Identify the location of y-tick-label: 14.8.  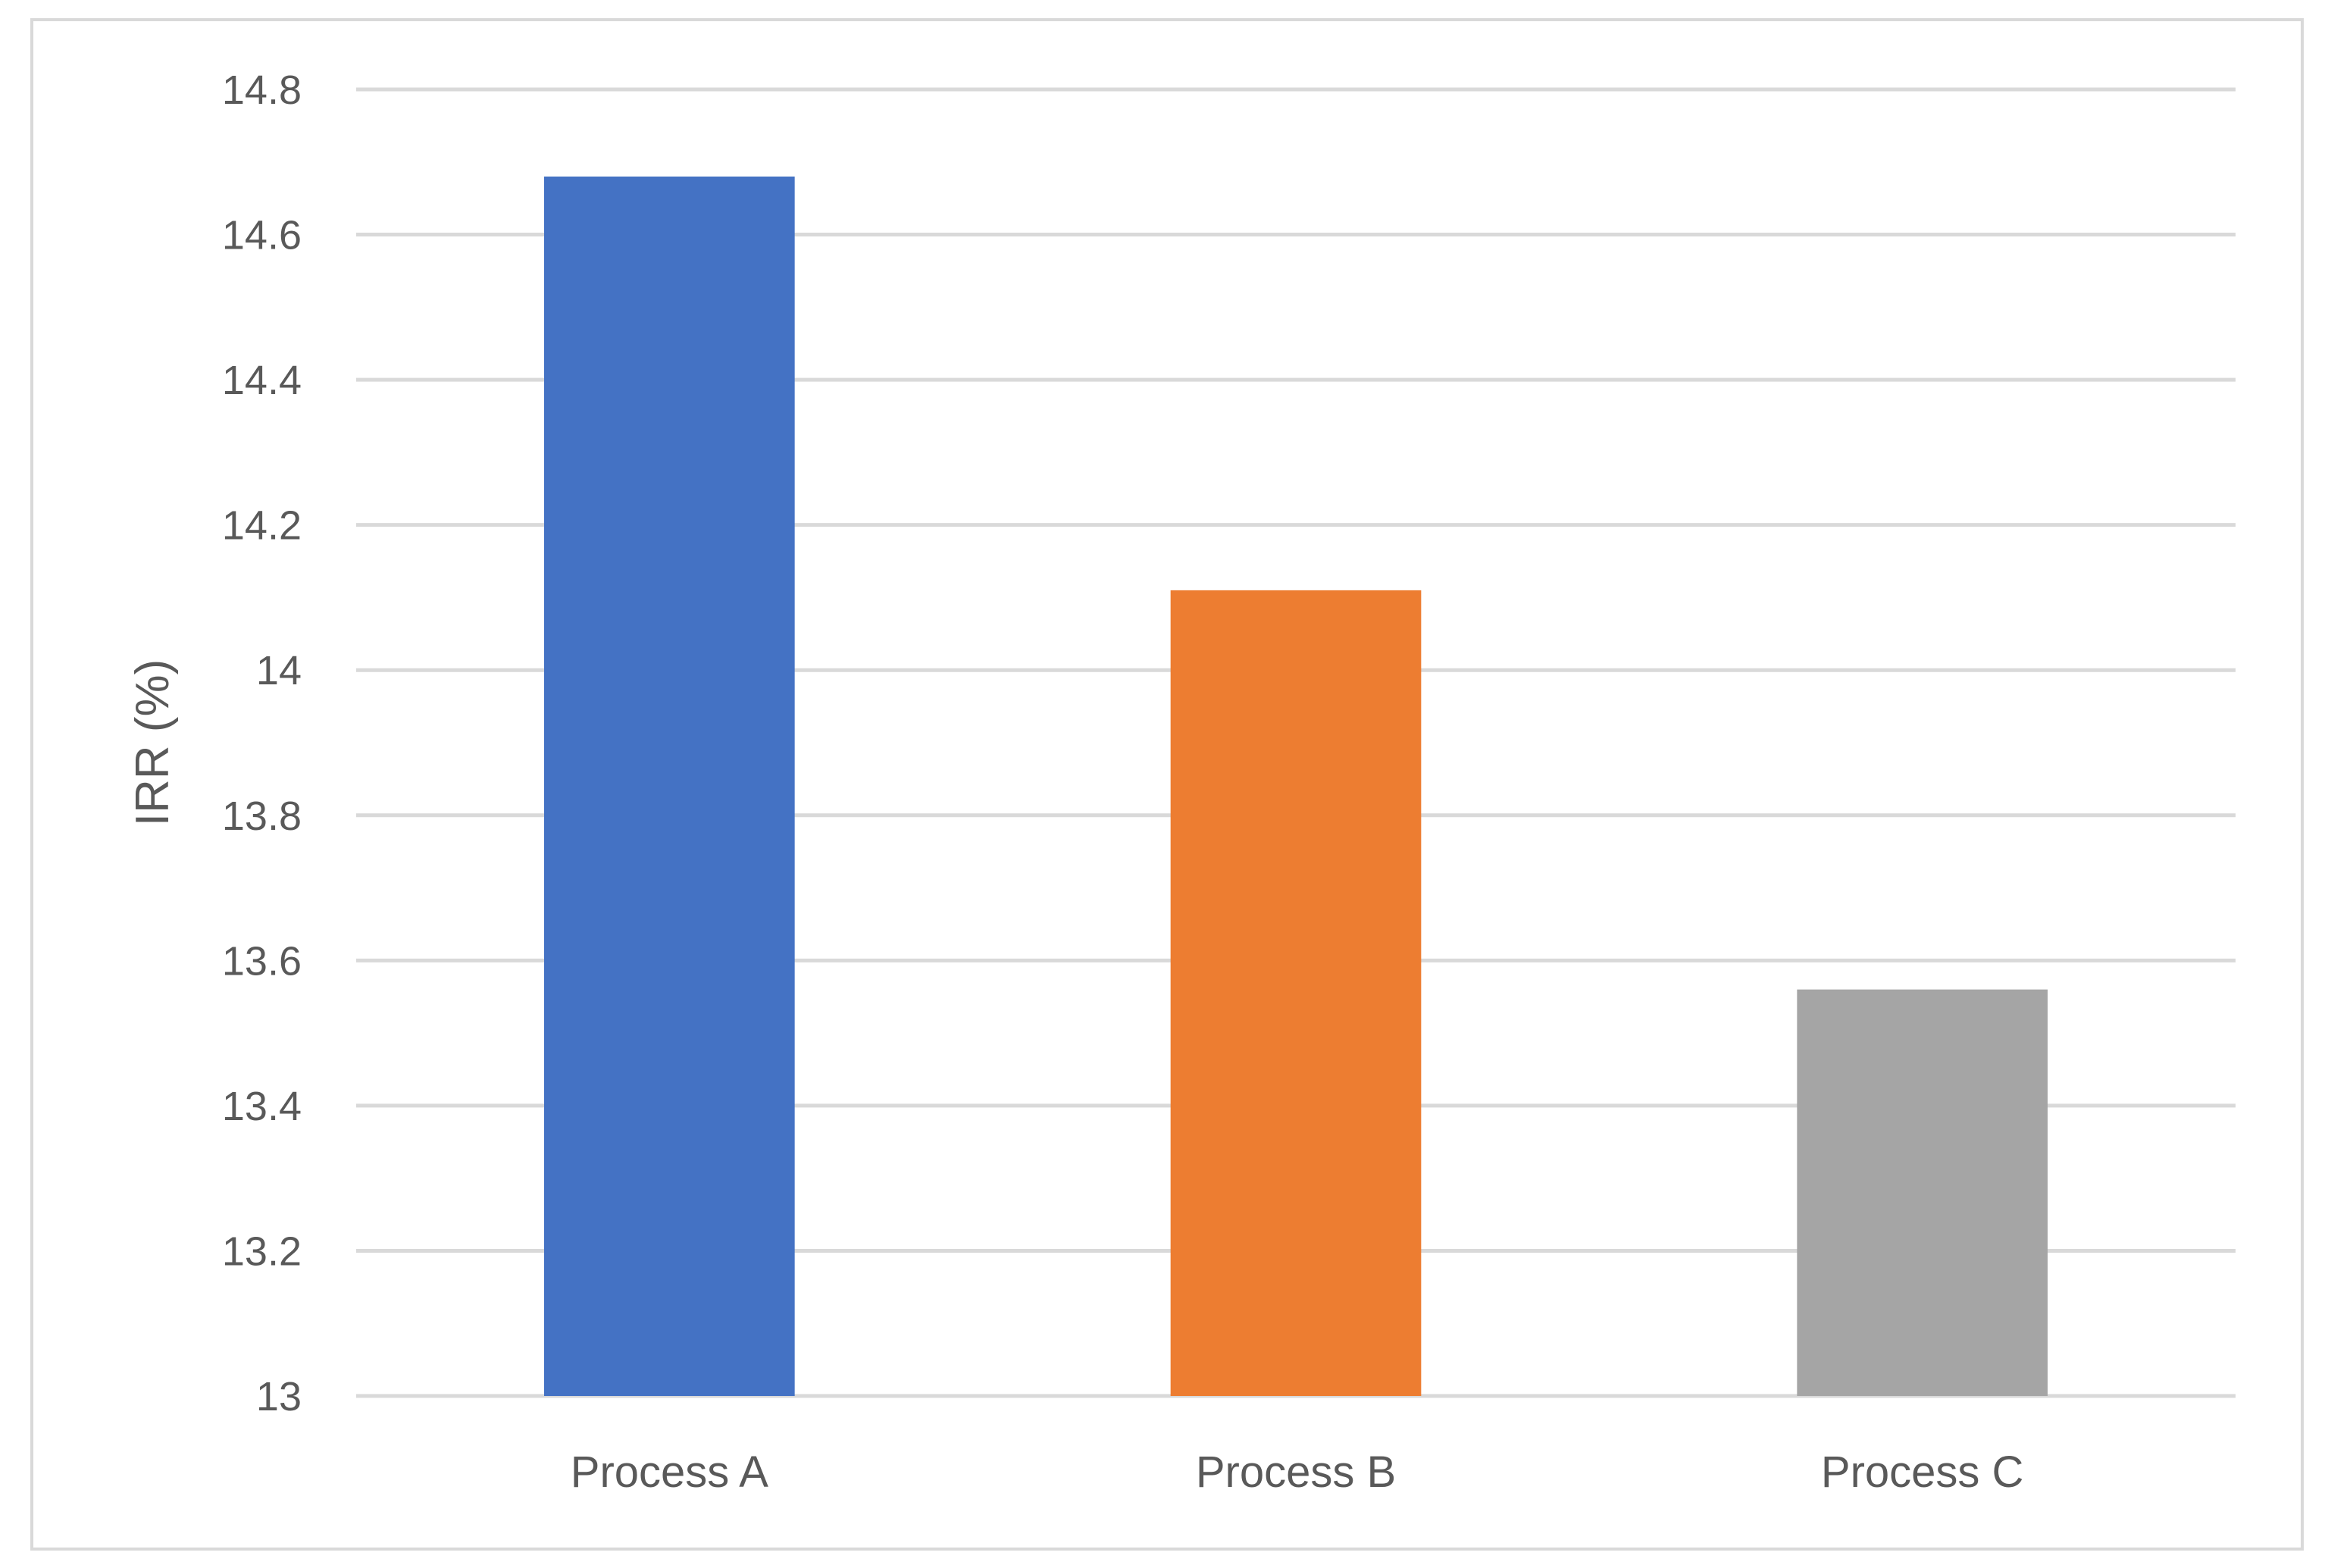
(262, 90).